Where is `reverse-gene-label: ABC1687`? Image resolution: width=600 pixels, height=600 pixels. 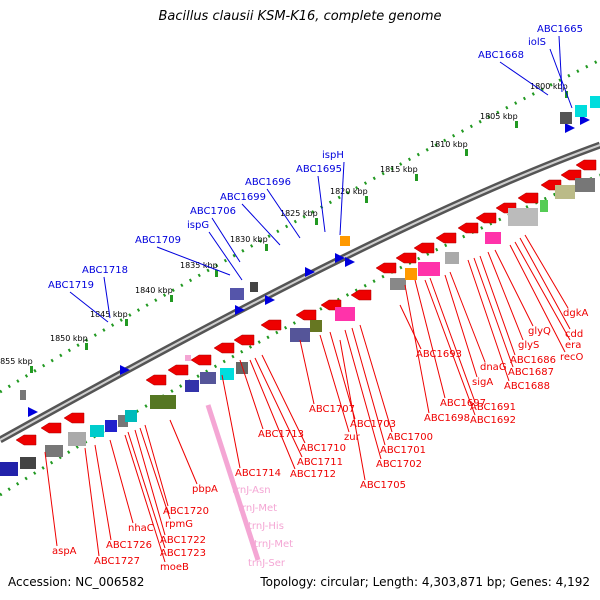 reverse-gene-label: ABC1687 is located at coordinates (531, 372).